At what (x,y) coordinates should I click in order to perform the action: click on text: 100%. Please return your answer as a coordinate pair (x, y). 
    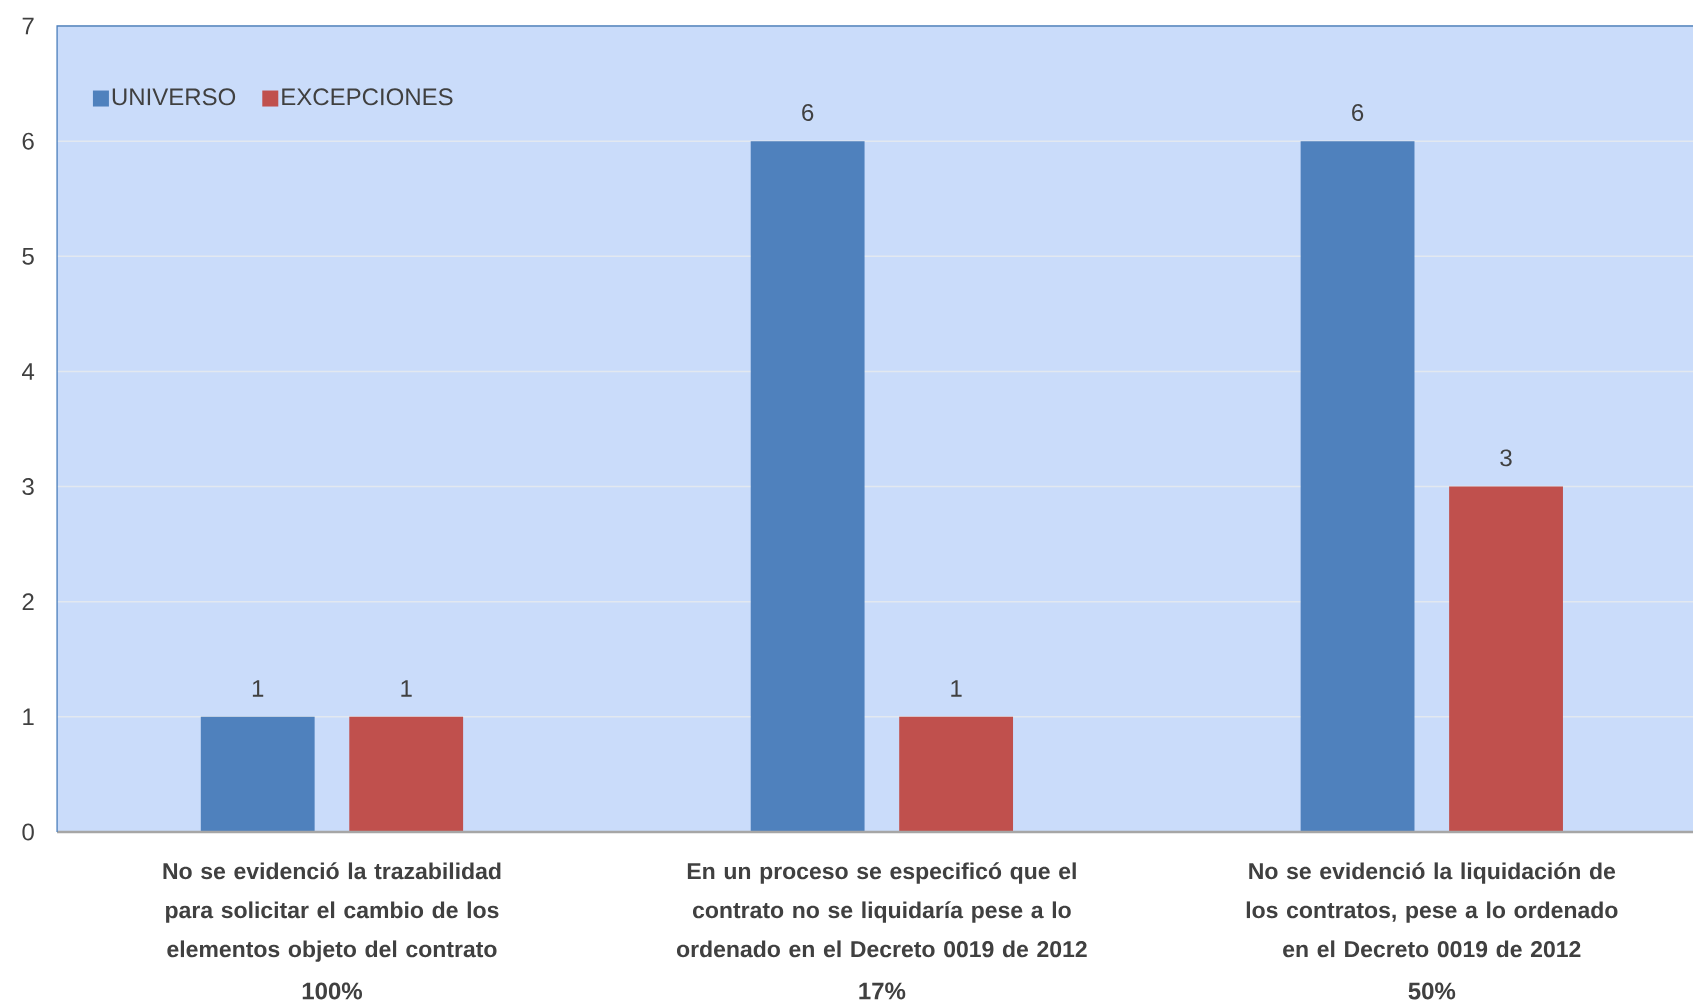
    Looking at the image, I should click on (332, 991).